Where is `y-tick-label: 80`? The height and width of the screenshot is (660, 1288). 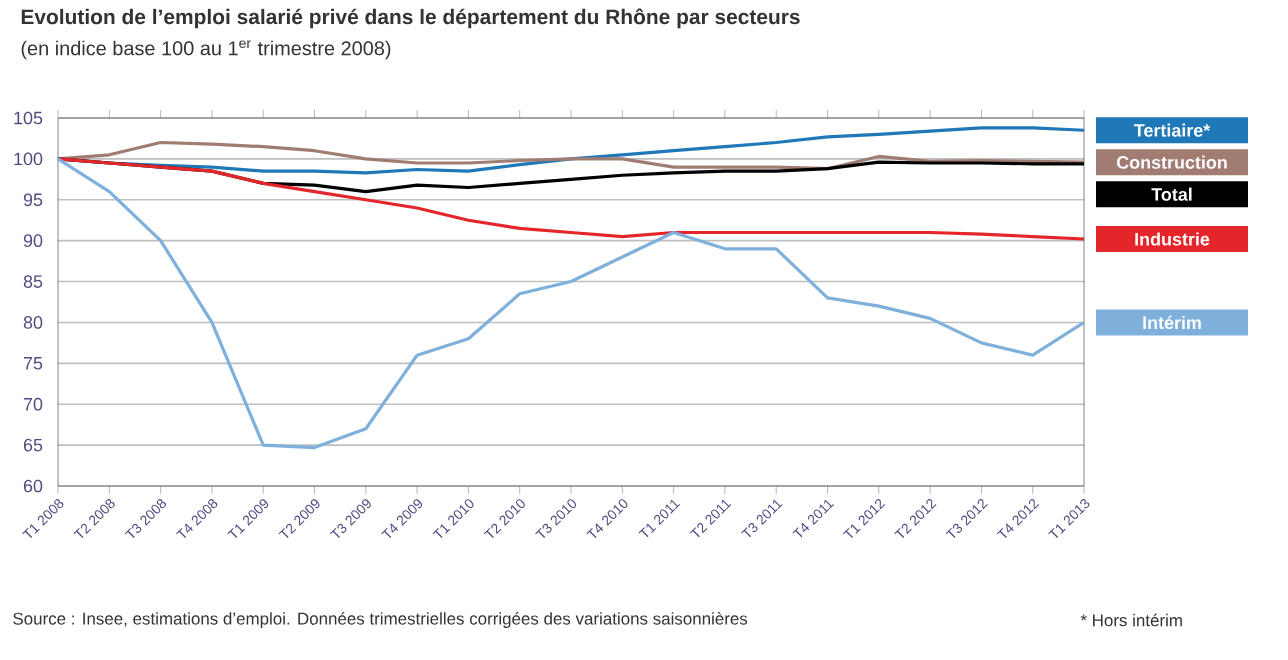 y-tick-label: 80 is located at coordinates (33, 322).